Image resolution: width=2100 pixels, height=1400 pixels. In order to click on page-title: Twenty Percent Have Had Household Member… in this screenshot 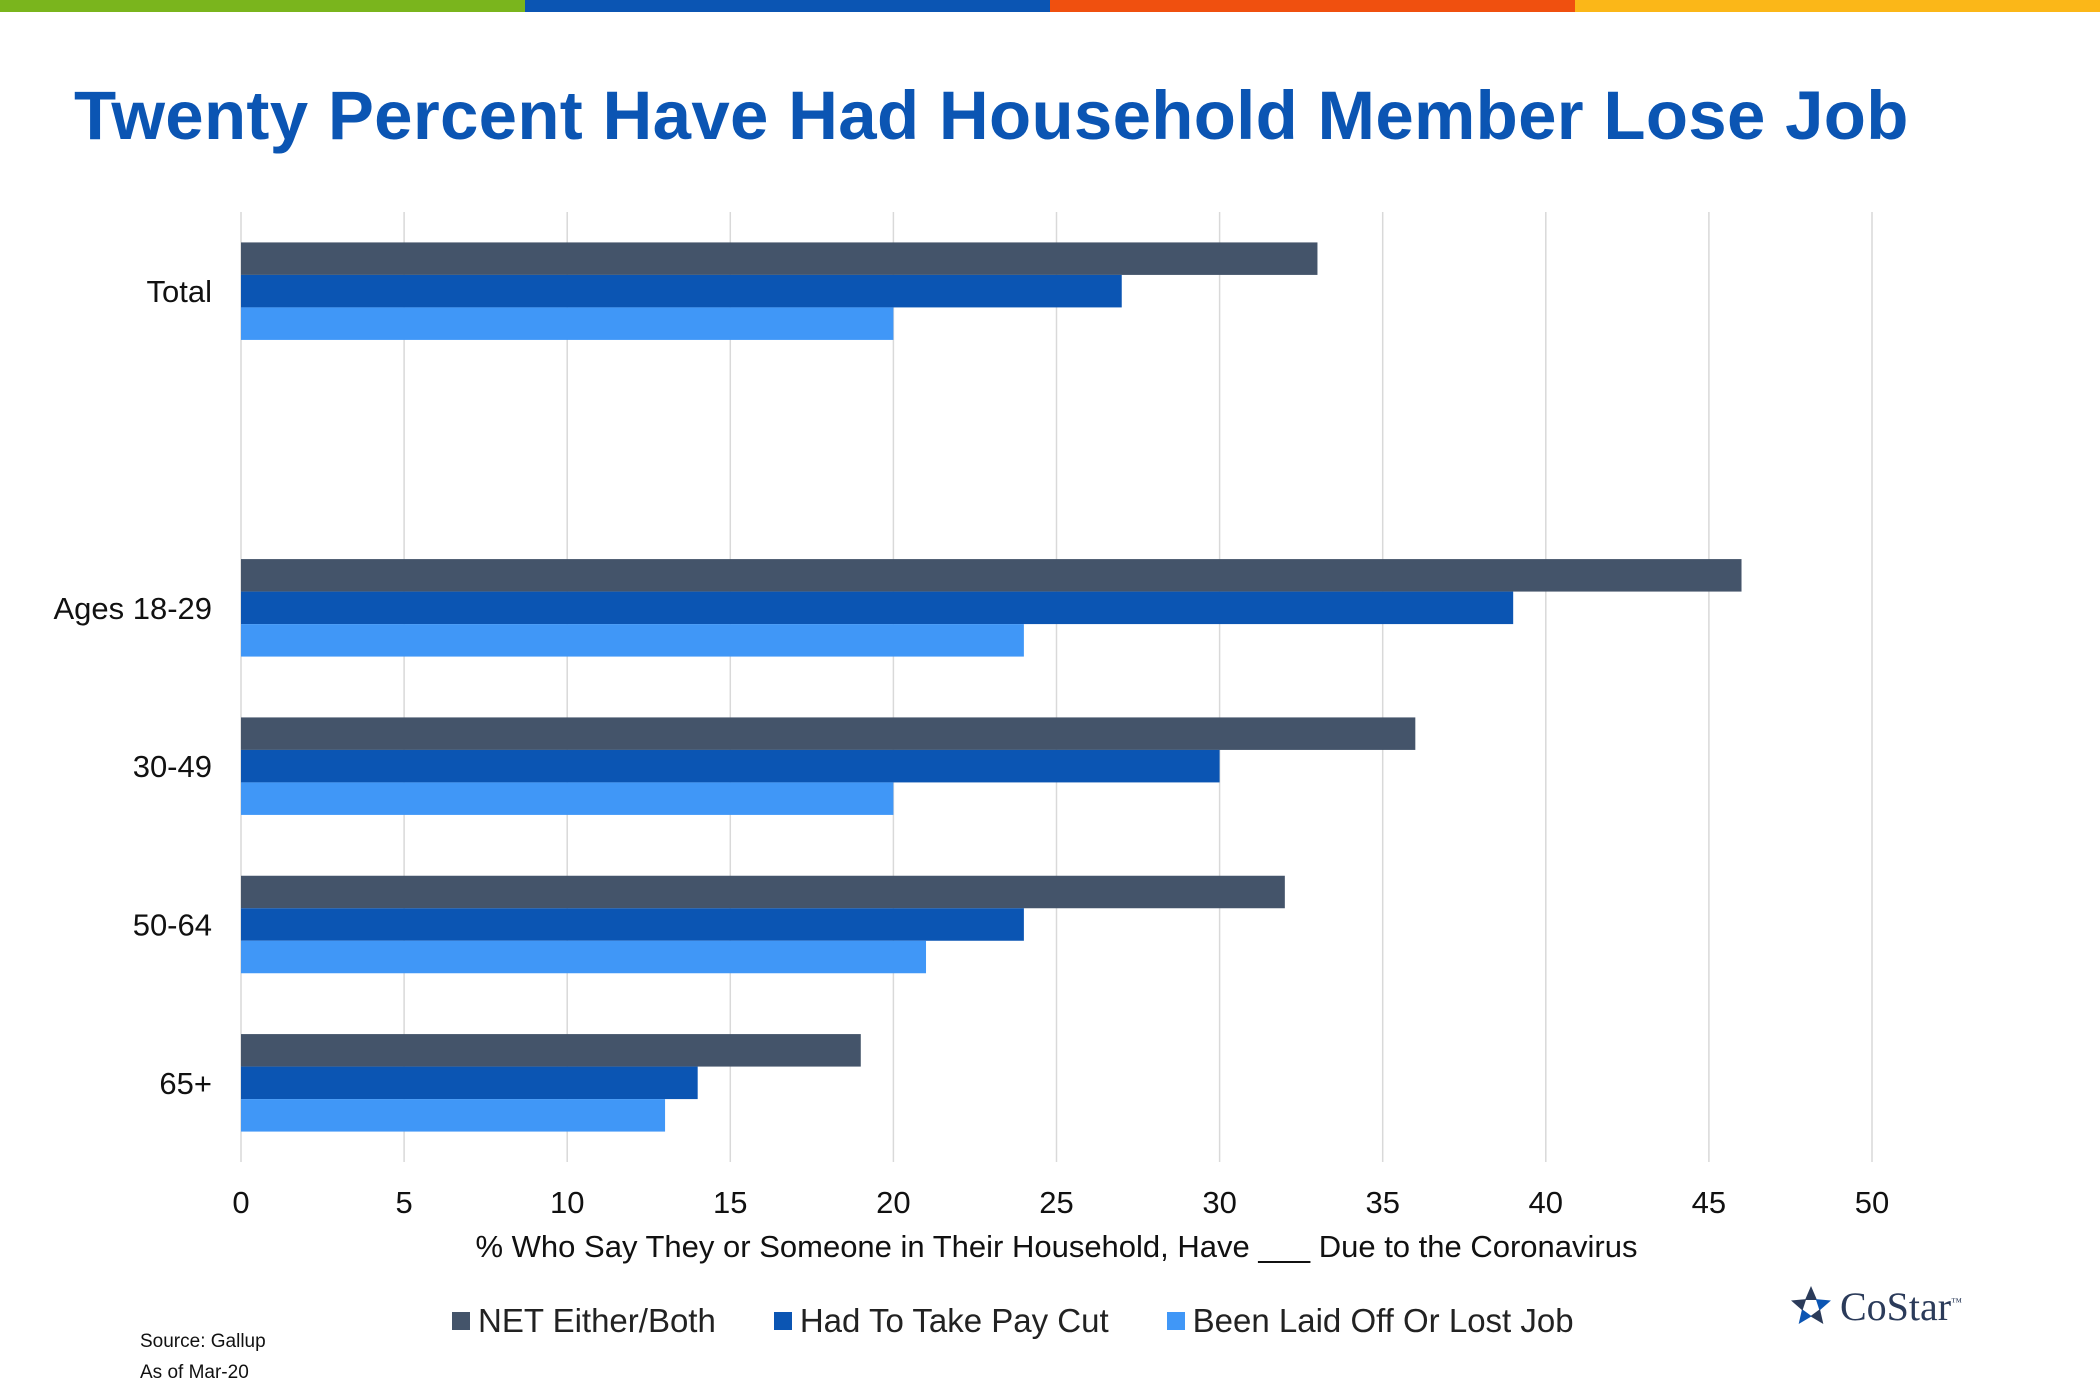, I will do `click(991, 115)`.